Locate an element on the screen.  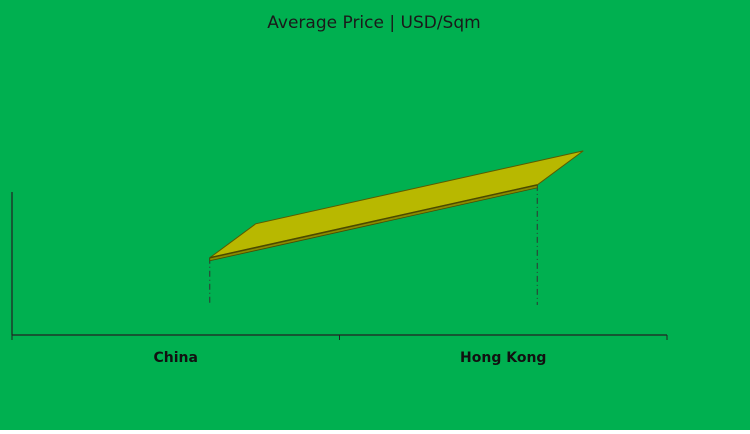
x-tick-label: China is located at coordinates (176, 358).